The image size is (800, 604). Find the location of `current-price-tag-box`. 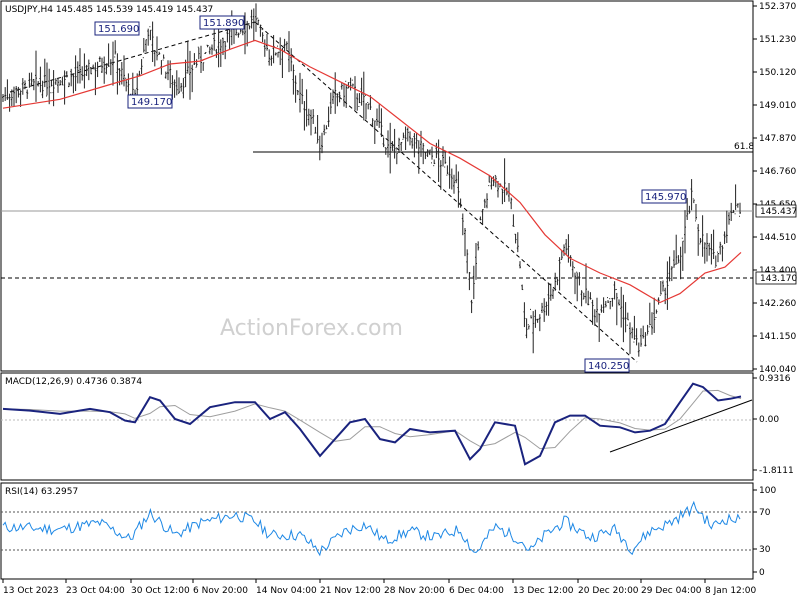

current-price-tag-box is located at coordinates (776, 211).